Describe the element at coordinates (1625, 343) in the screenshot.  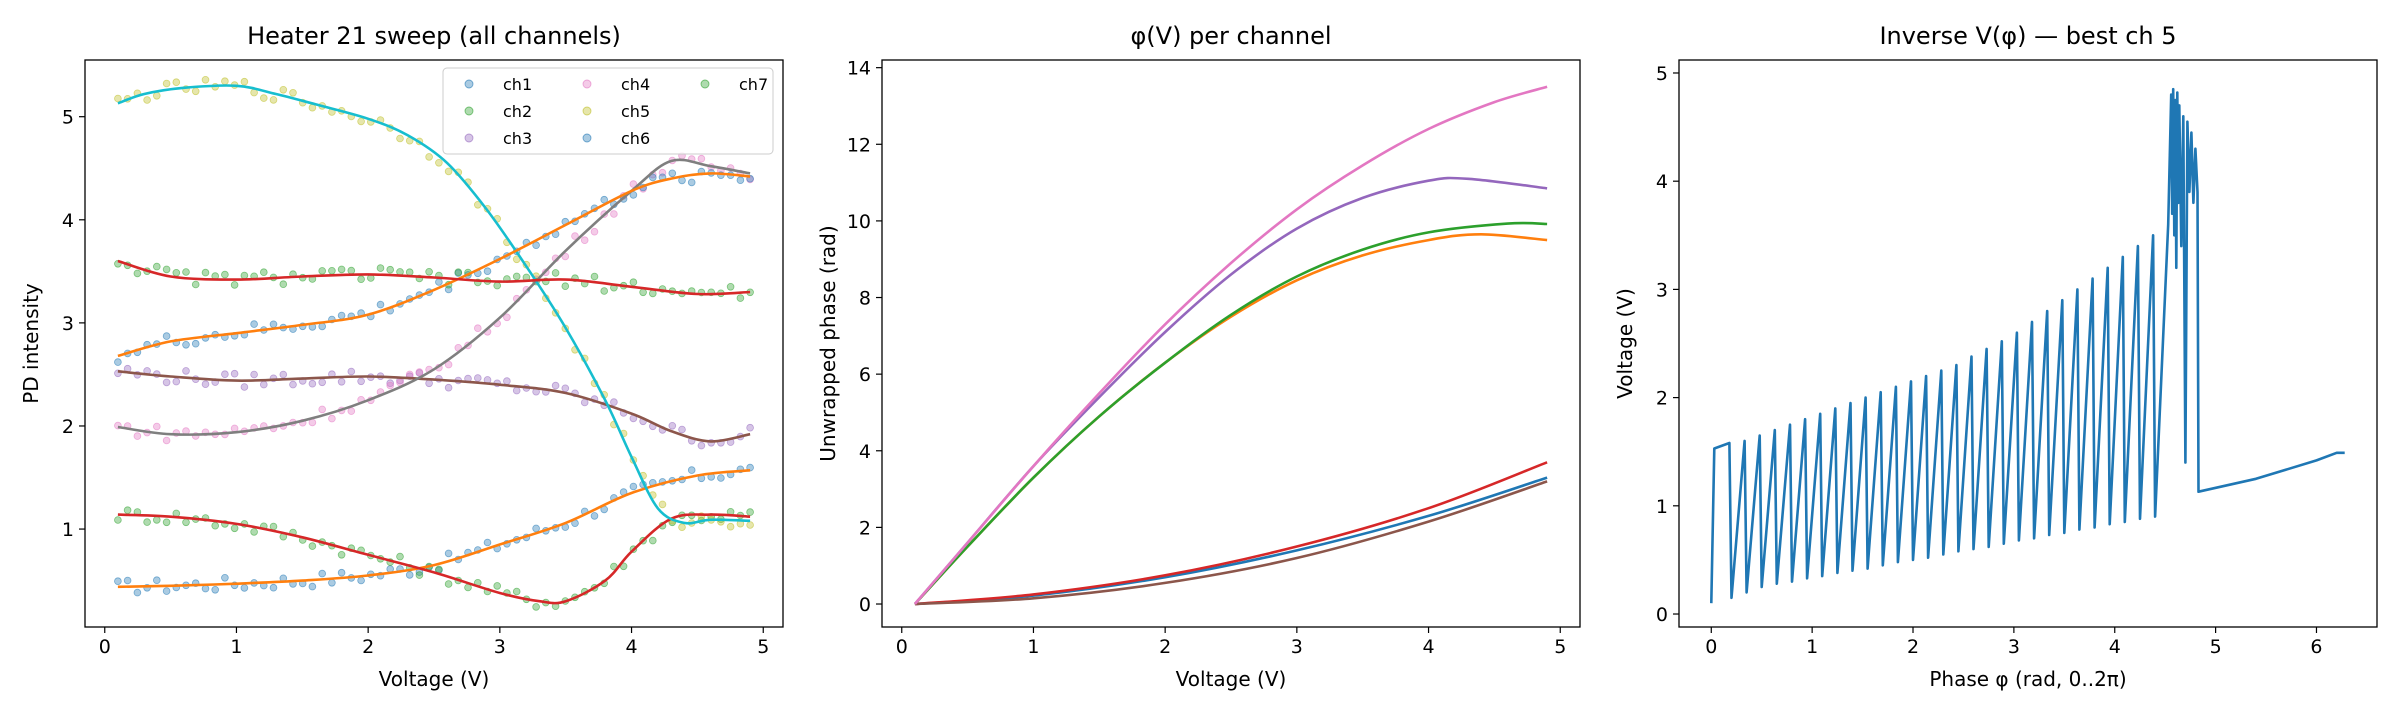
I see `y-axis-label-3: Voltage (V)` at that location.